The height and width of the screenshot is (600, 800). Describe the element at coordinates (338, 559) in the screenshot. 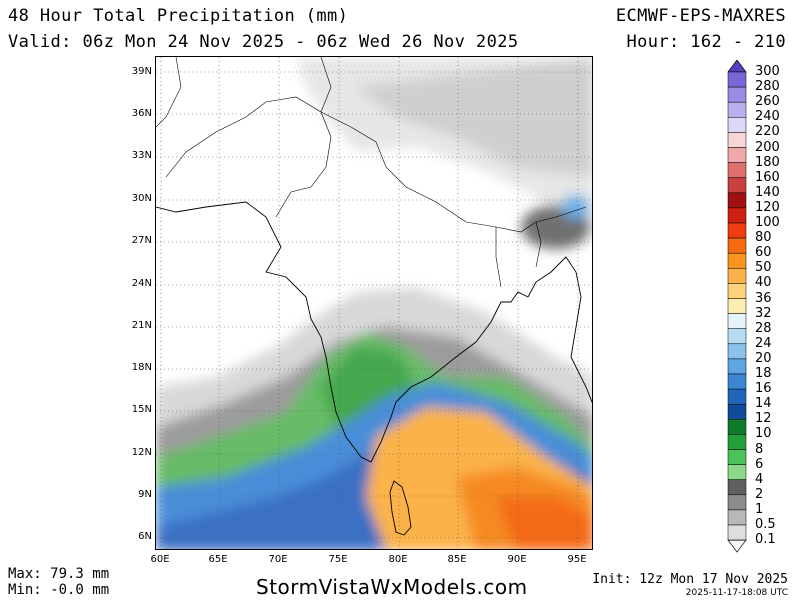

I see `lon-label: 75E` at that location.